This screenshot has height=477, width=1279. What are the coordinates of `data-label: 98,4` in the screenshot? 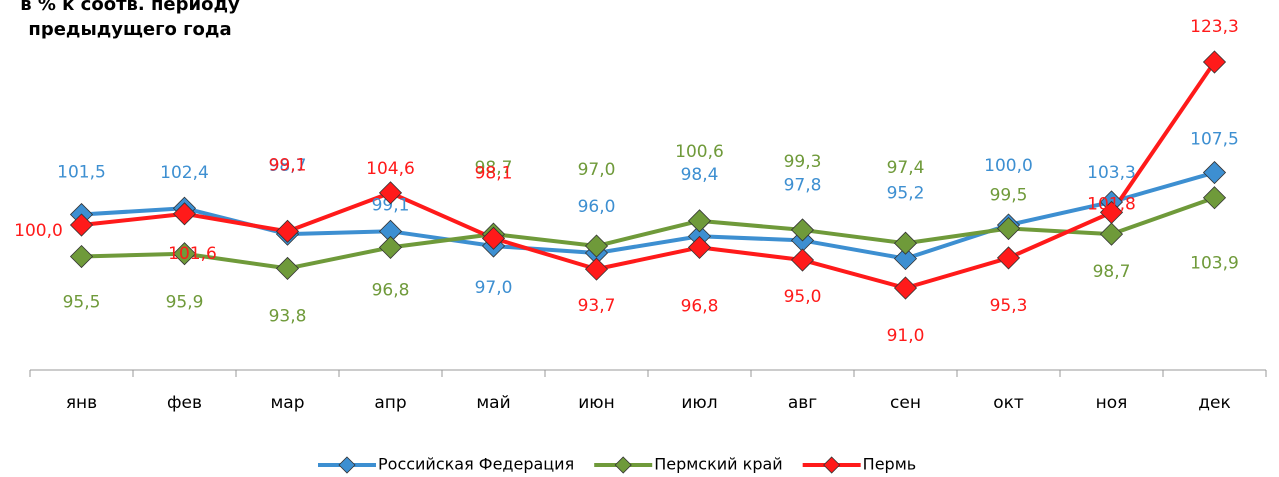 It's located at (700, 175).